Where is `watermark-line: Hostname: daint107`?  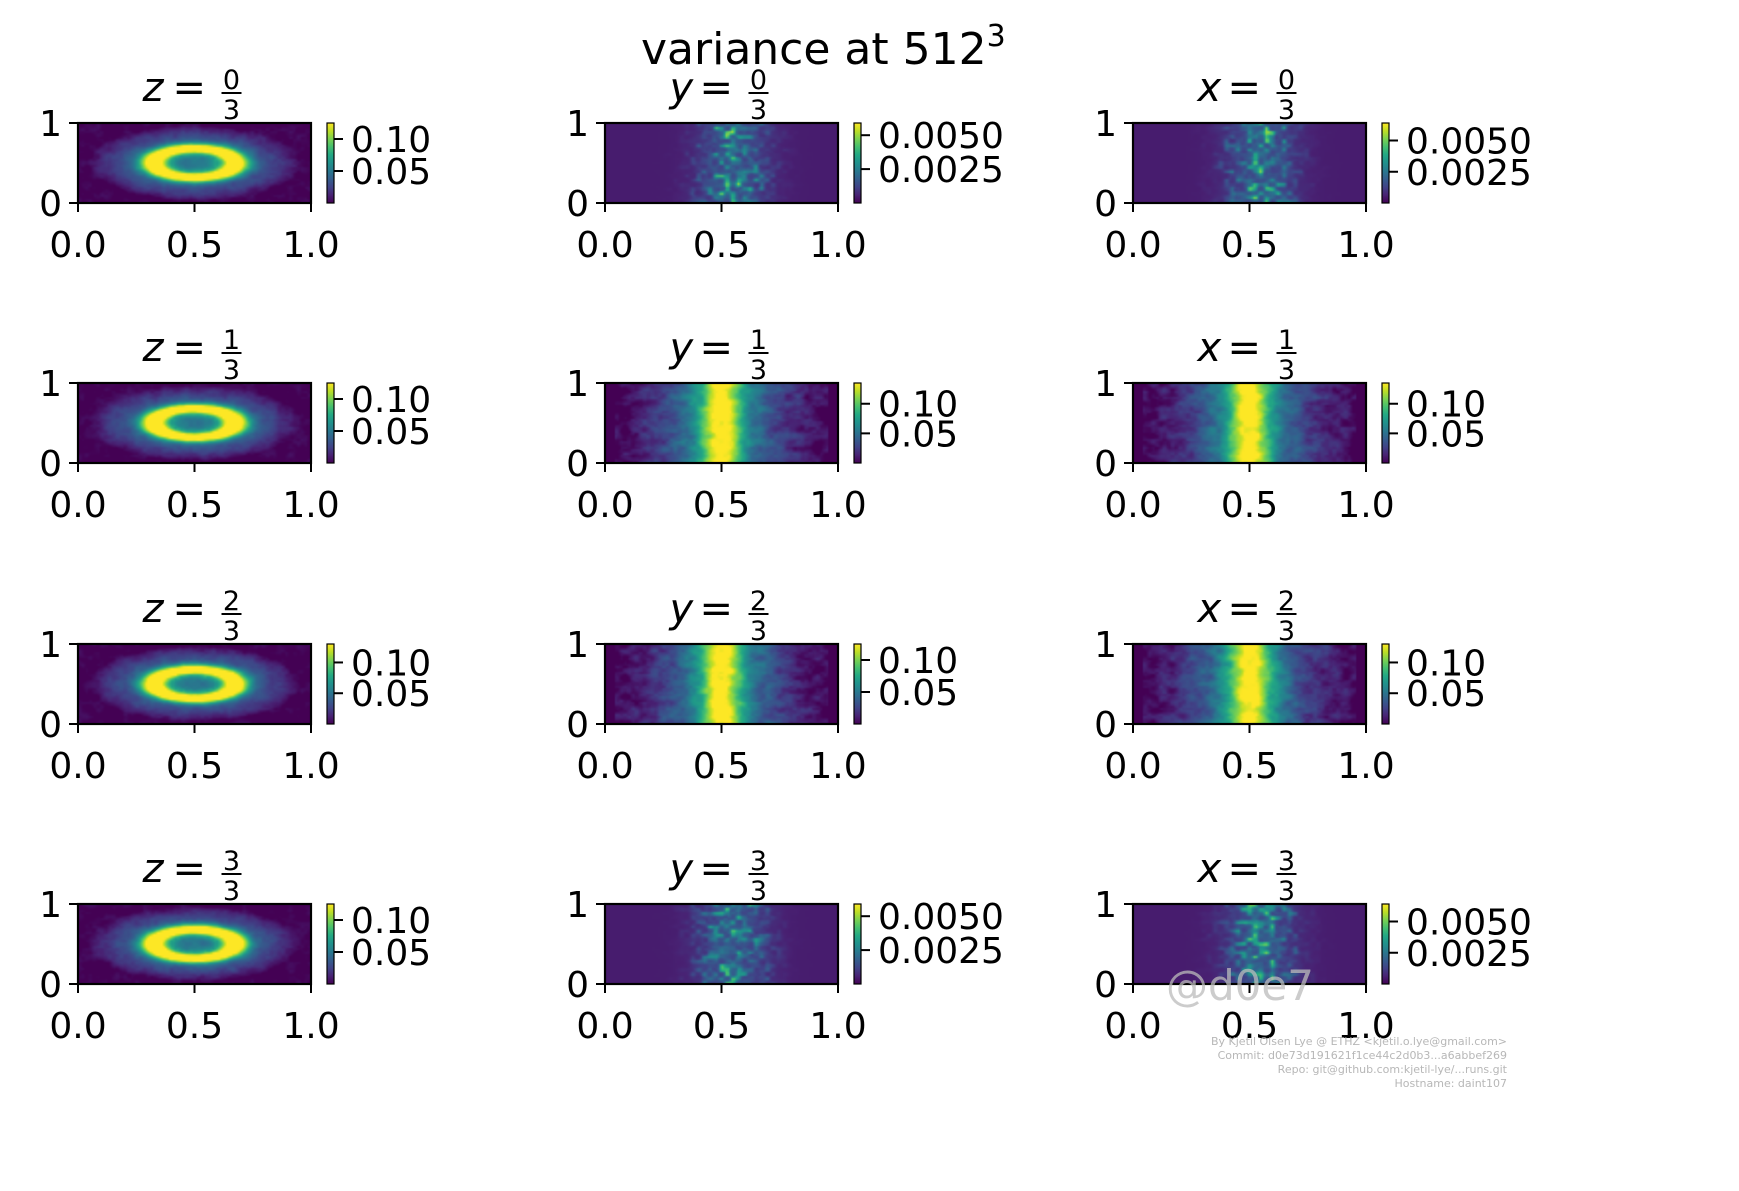 watermark-line: Hostname: daint107 is located at coordinates (1450, 1083).